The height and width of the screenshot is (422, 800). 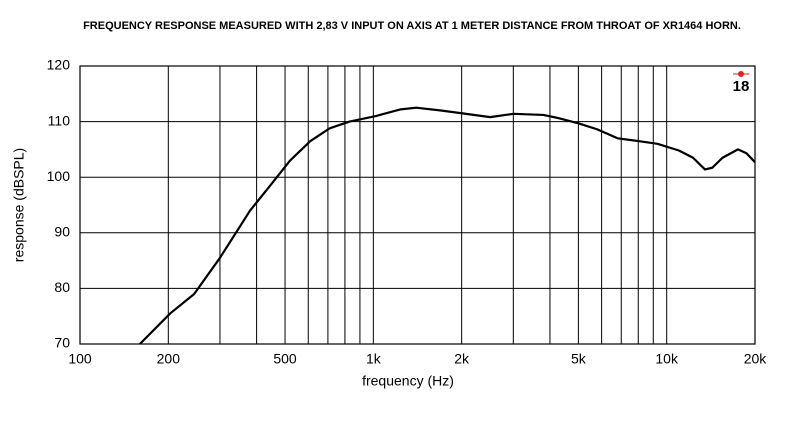 I want to click on y-axis-label: response (dBSPL), so click(x=19, y=205).